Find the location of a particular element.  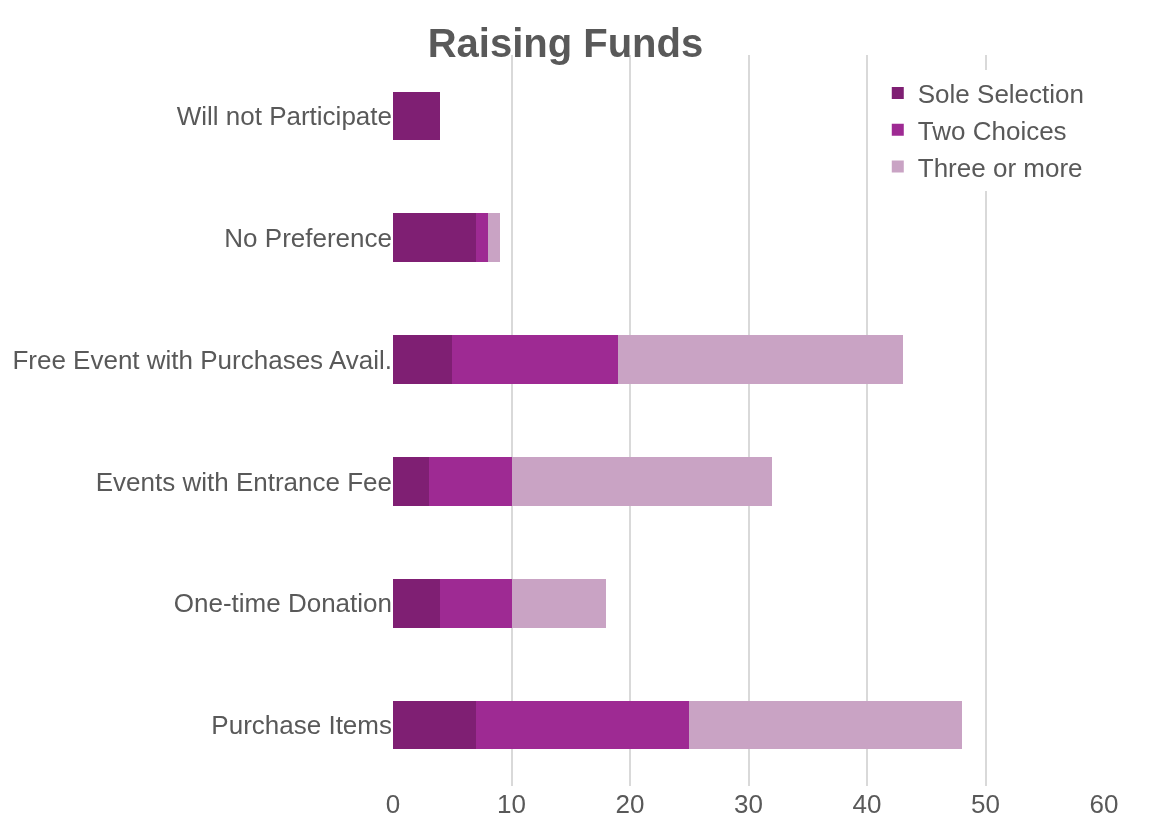

x-tick-label: 60 is located at coordinates (1104, 804).